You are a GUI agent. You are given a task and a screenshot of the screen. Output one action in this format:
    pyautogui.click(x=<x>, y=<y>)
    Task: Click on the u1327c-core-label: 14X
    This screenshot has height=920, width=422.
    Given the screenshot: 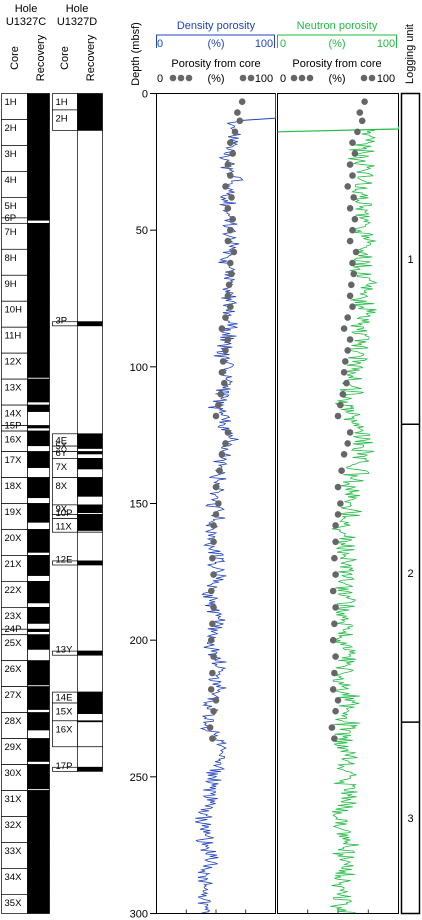 What is the action you would take?
    pyautogui.click(x=14, y=414)
    